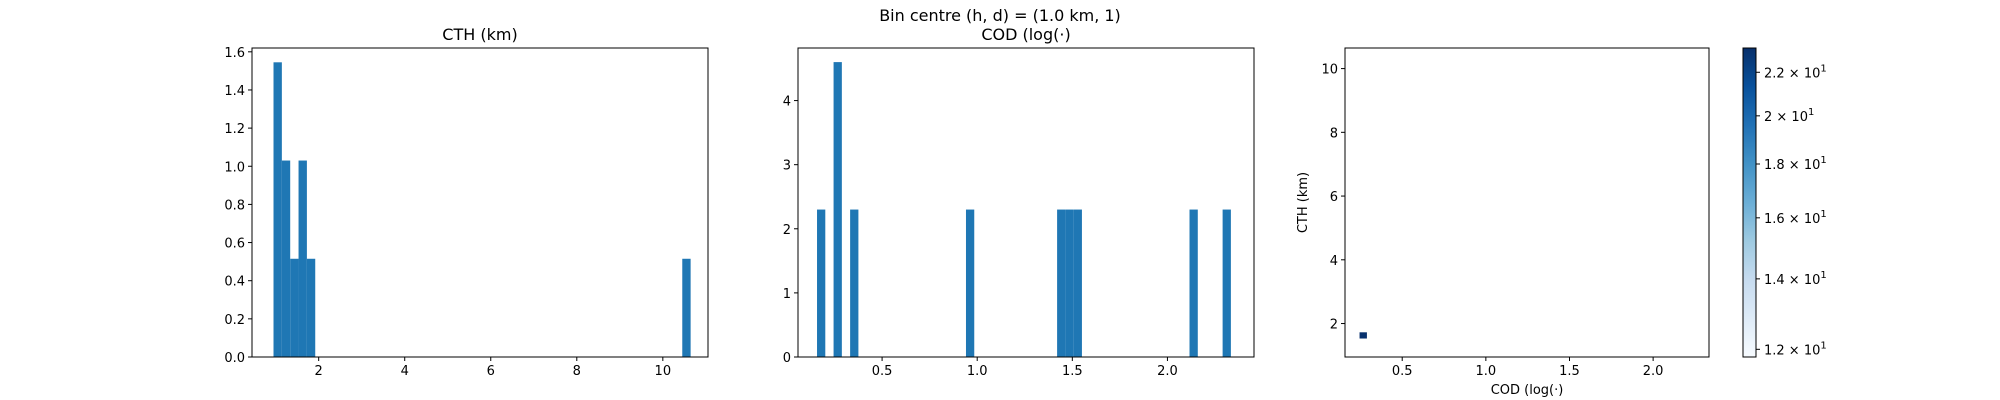 The width and height of the screenshot is (2000, 400). What do you see at coordinates (1334, 133) in the screenshot?
I see `y-tick-label: 8` at bounding box center [1334, 133].